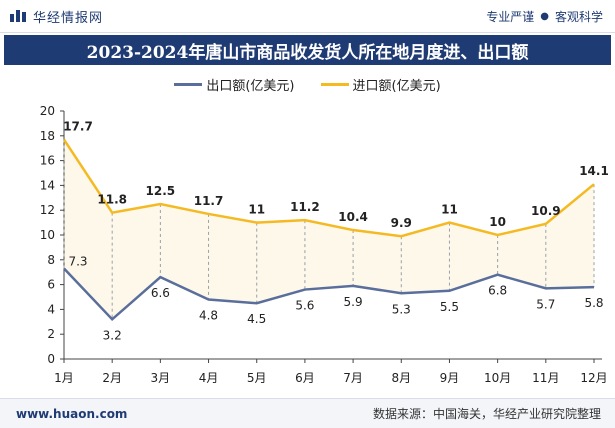 This screenshot has width=615, height=428. I want to click on y-tick-label: 2, so click(51, 334).